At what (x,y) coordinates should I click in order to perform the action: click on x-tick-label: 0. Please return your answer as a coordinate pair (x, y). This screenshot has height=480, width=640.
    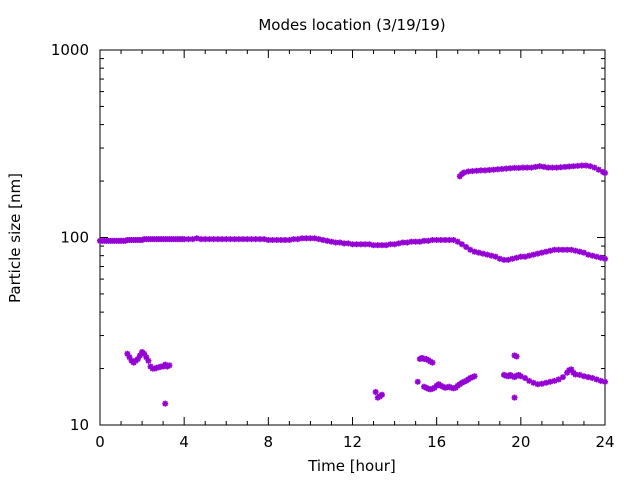
    Looking at the image, I should click on (100, 442).